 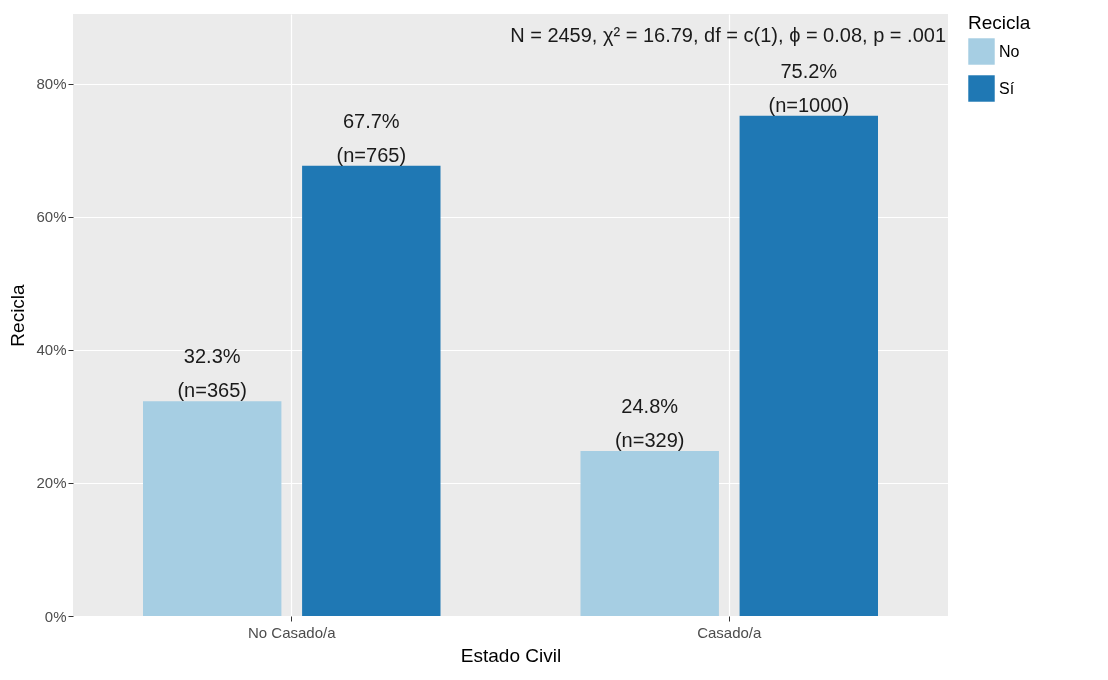 I want to click on y-tick-label: 20%, so click(x=51, y=483).